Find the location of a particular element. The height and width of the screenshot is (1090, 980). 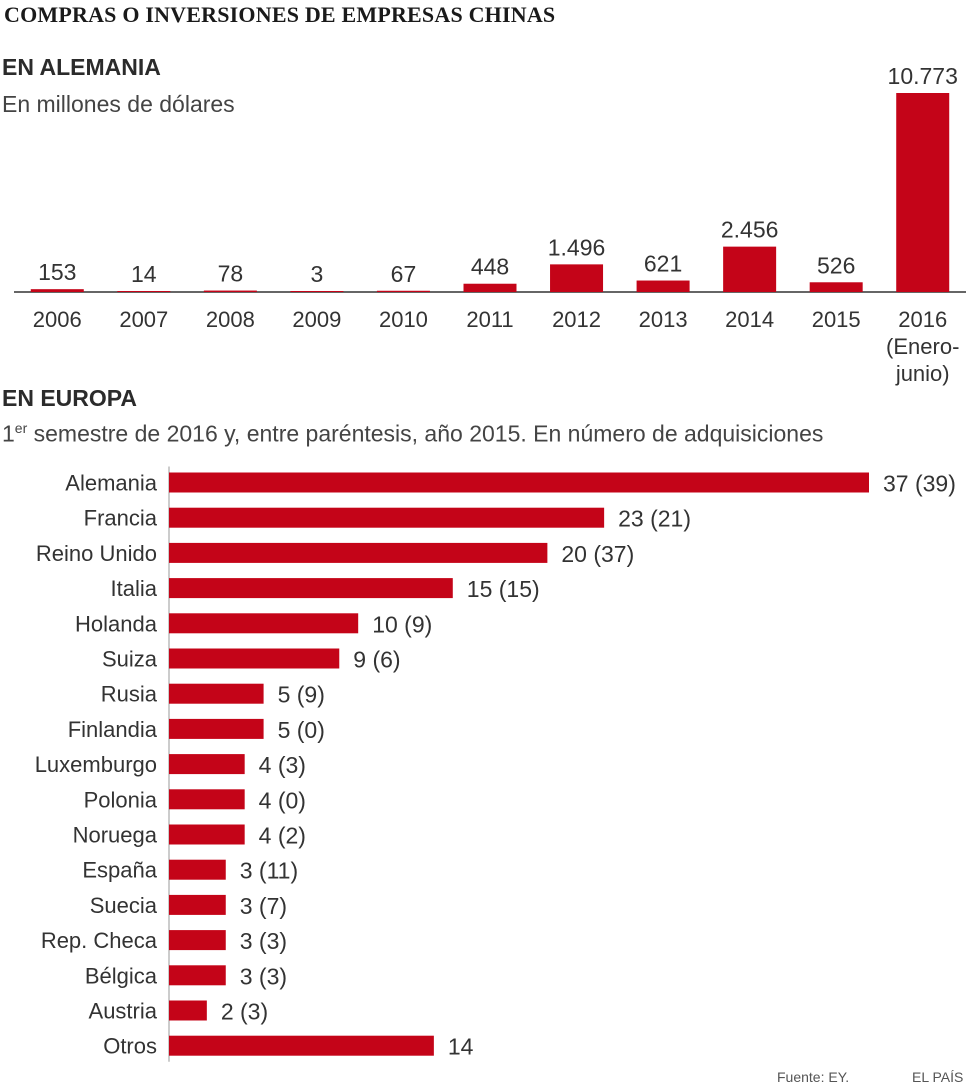

germany-subtitle: En millones de dólares is located at coordinates (118, 104).